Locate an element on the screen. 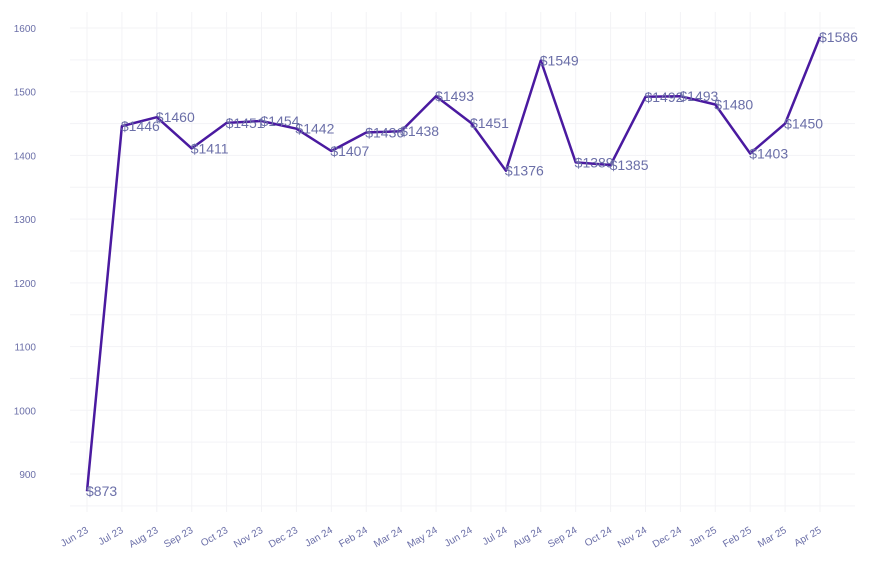 This screenshot has width=873, height=565. data-label: $1411 is located at coordinates (210, 148).